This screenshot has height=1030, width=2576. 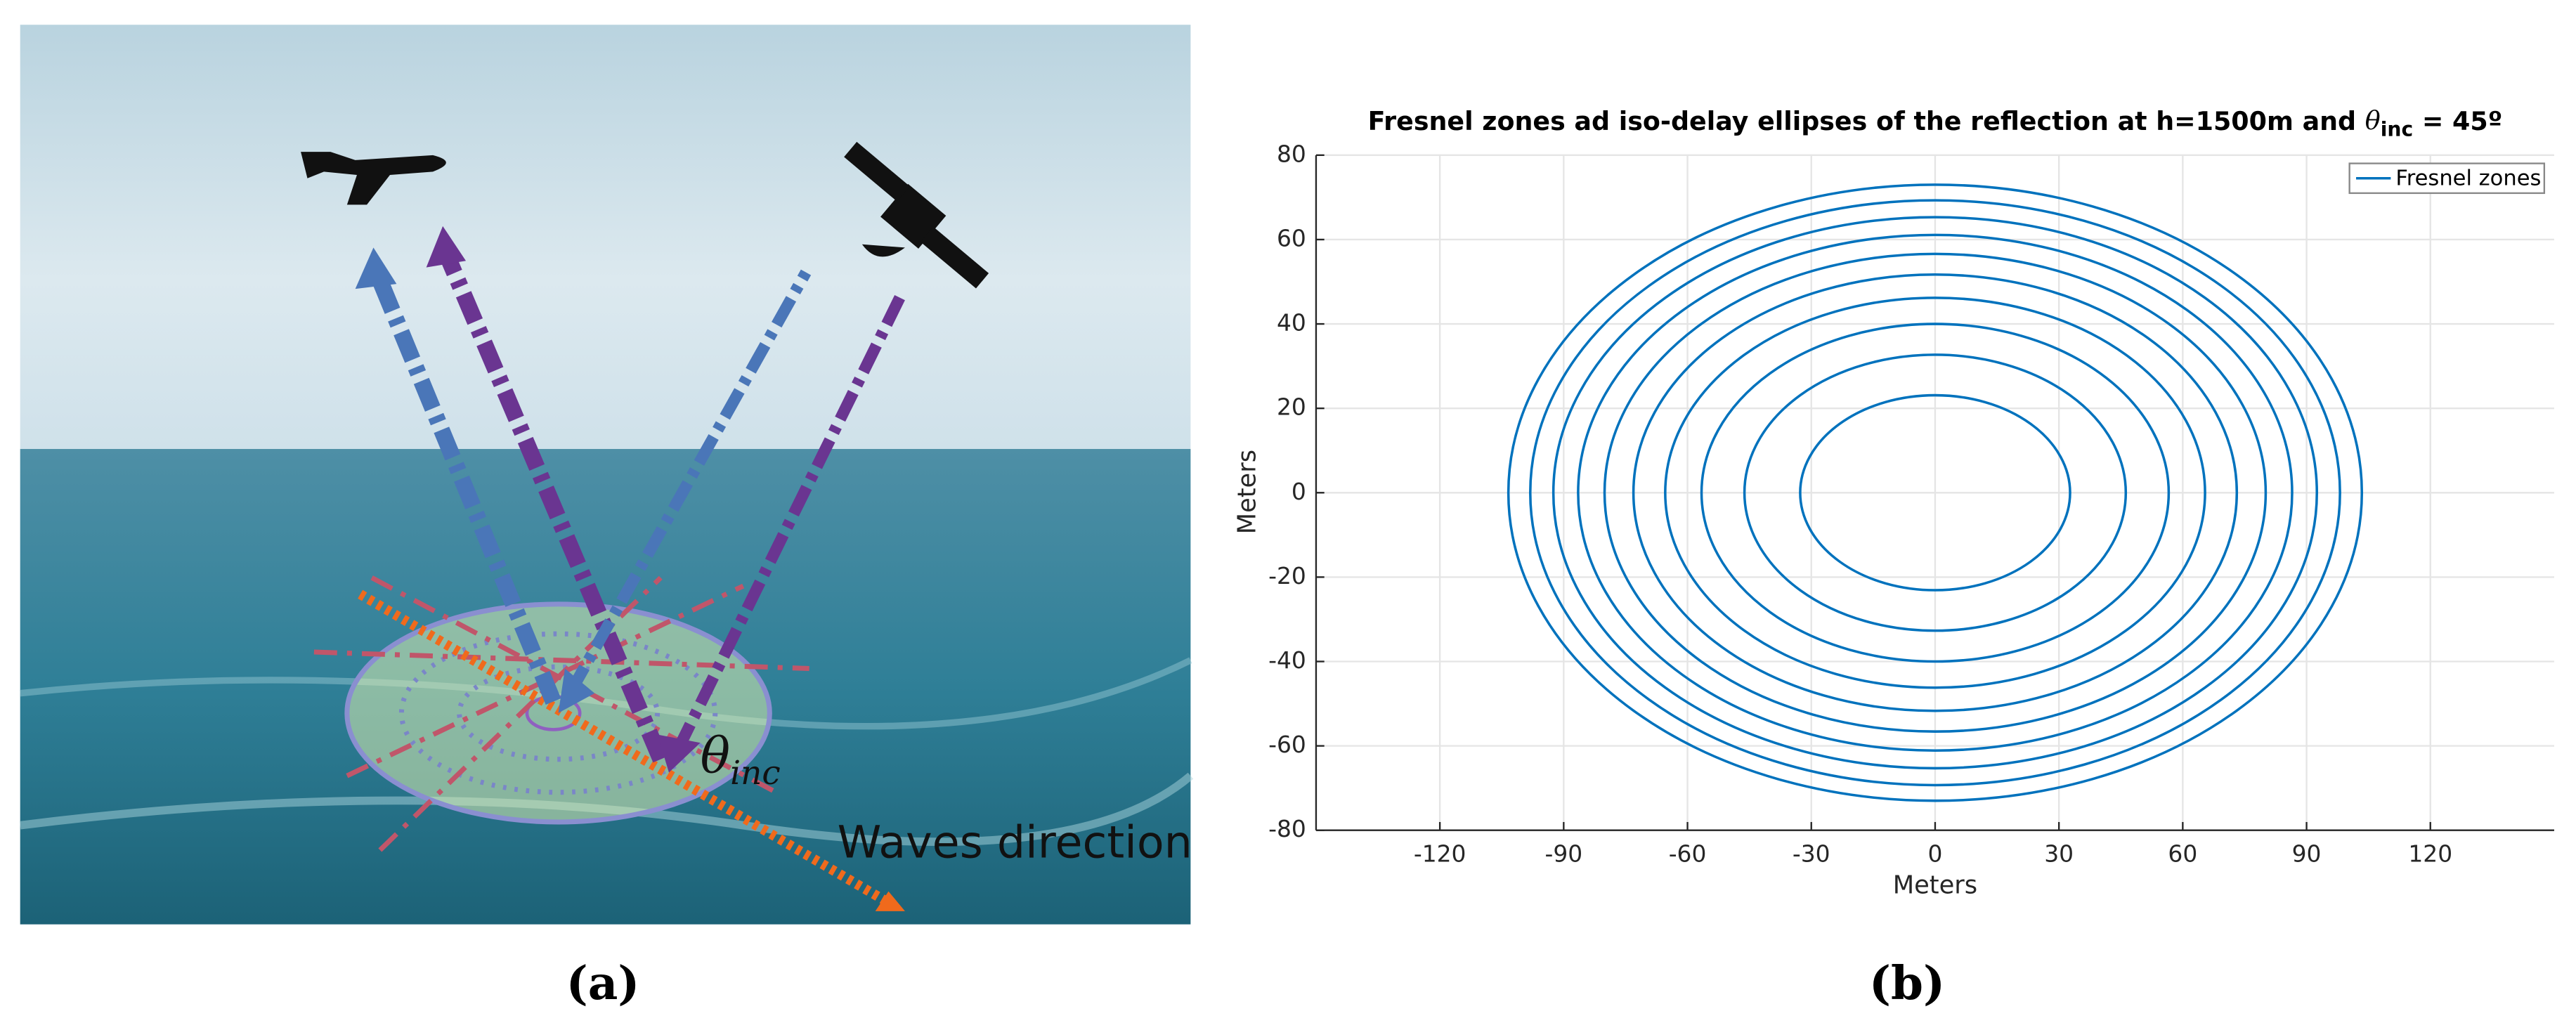 I want to click on panel-label: (a), so click(x=603, y=983).